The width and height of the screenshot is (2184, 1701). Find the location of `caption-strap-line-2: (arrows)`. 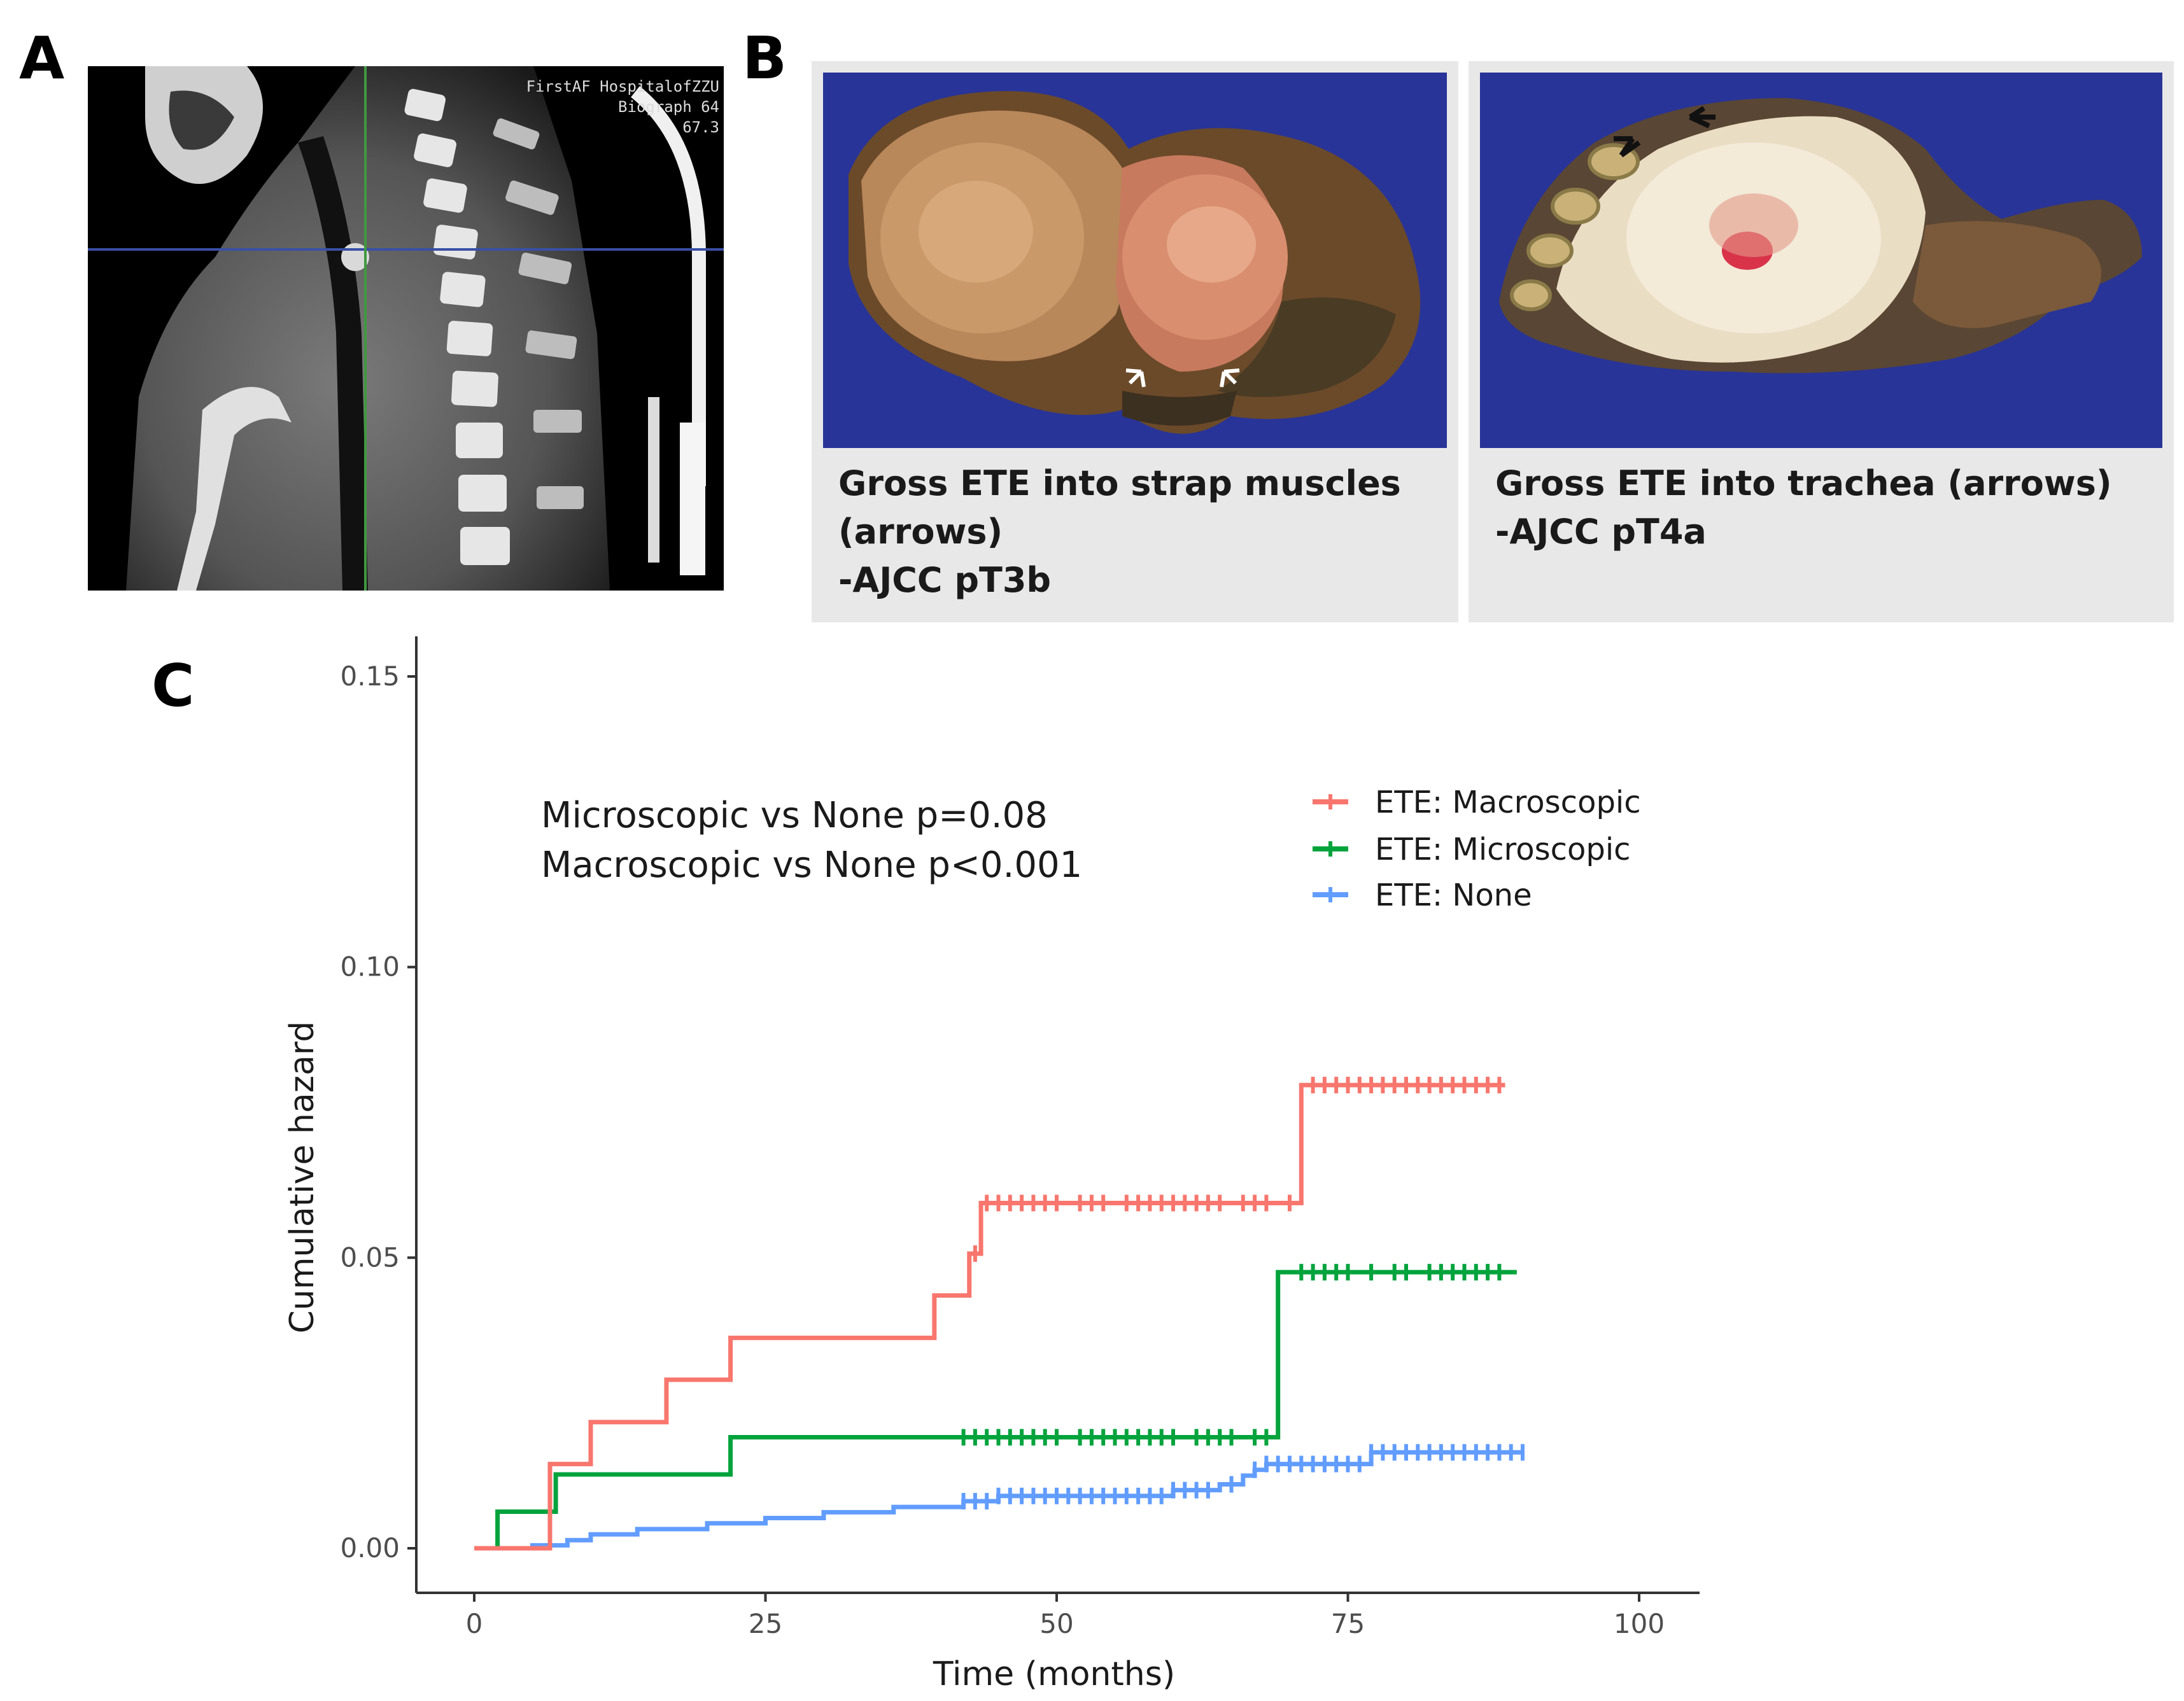

caption-strap-line-2: (arrows) is located at coordinates (920, 532).